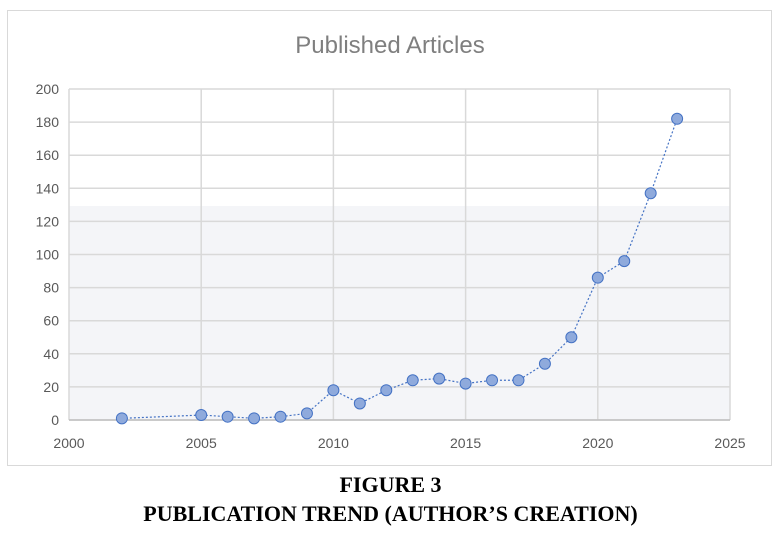 The width and height of the screenshot is (781, 533). I want to click on y-tick-label: 40, so click(51, 354).